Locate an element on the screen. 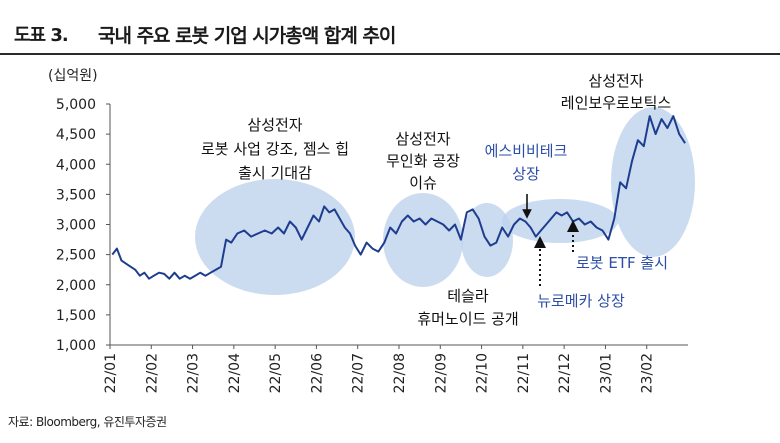 The height and width of the screenshot is (443, 780). annotation-line: 로봇 사업 강조, 젬스 힙 is located at coordinates (275, 149).